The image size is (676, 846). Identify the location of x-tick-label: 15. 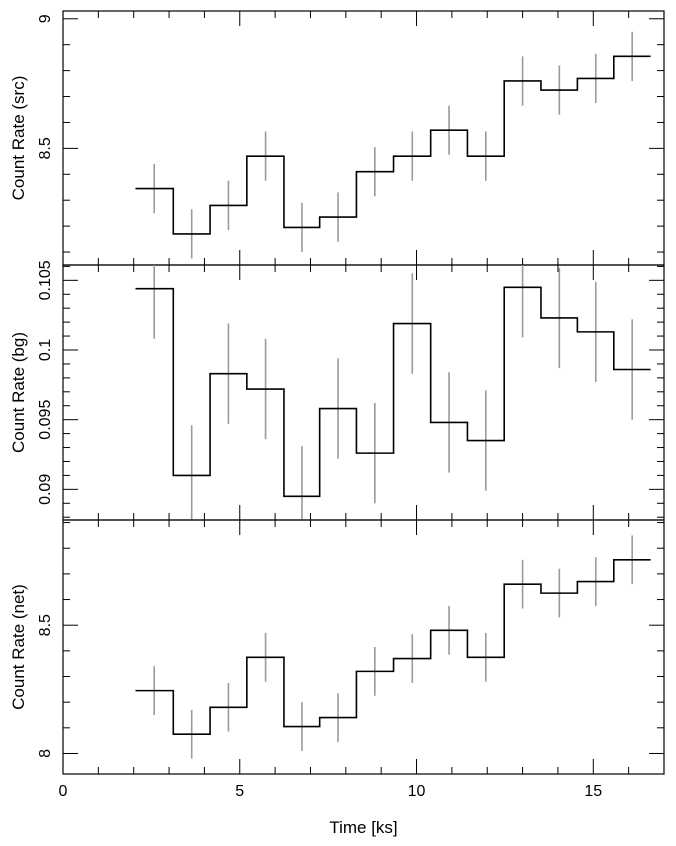
(593, 791).